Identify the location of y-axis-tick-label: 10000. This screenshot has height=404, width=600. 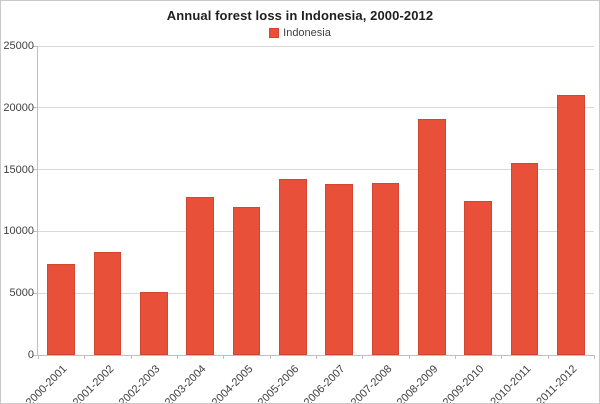
(18, 231).